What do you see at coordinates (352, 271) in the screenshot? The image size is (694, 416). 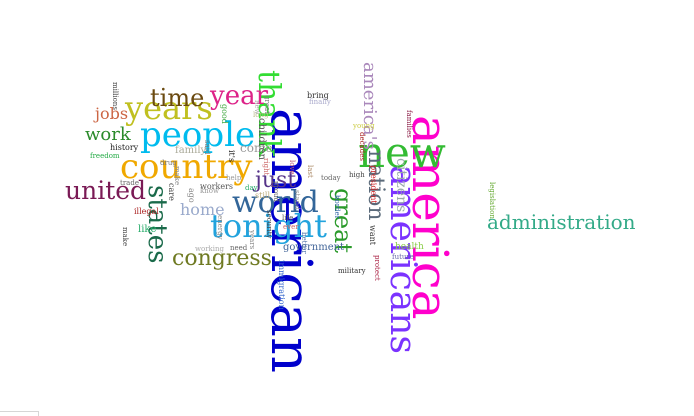 I see `word-military: military` at bounding box center [352, 271].